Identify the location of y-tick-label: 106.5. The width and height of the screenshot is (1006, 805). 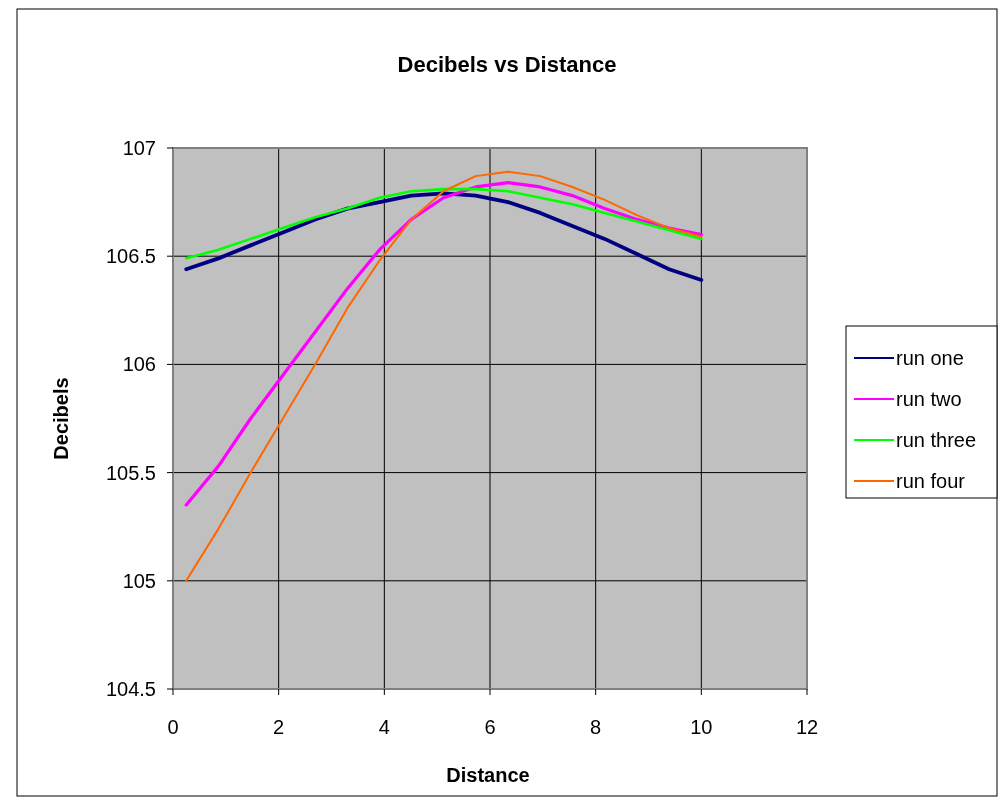
(130, 256).